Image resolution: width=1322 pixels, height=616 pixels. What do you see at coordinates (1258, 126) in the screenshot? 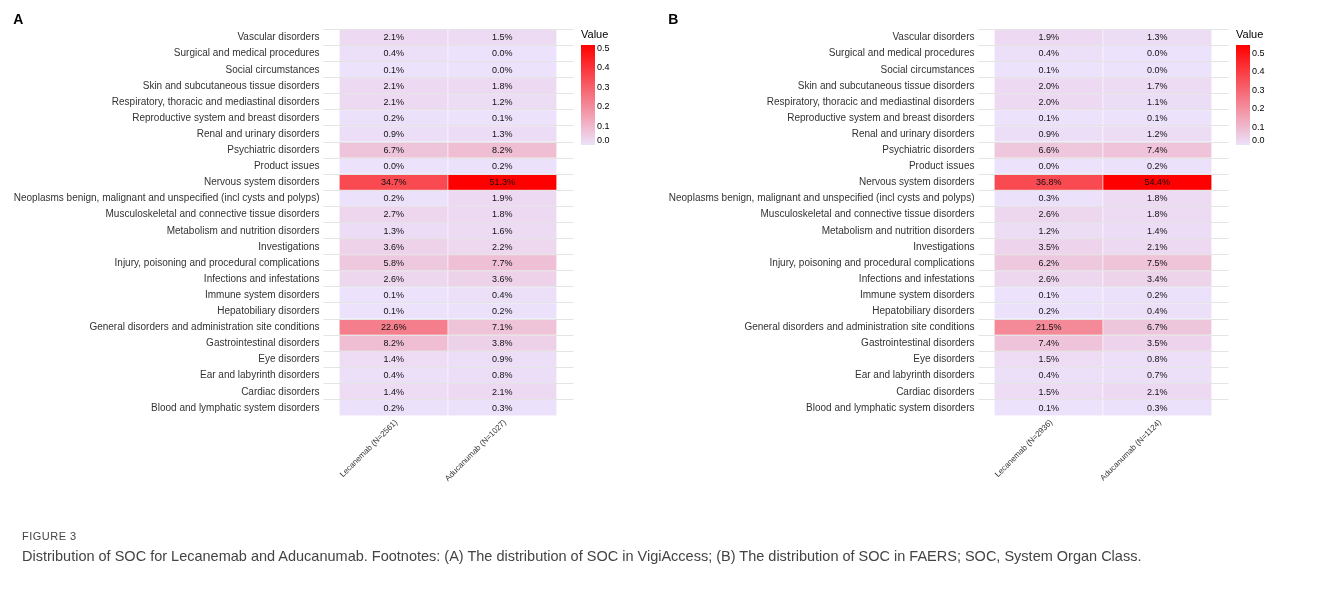
I see `color-bar-label: 0.1` at bounding box center [1258, 126].